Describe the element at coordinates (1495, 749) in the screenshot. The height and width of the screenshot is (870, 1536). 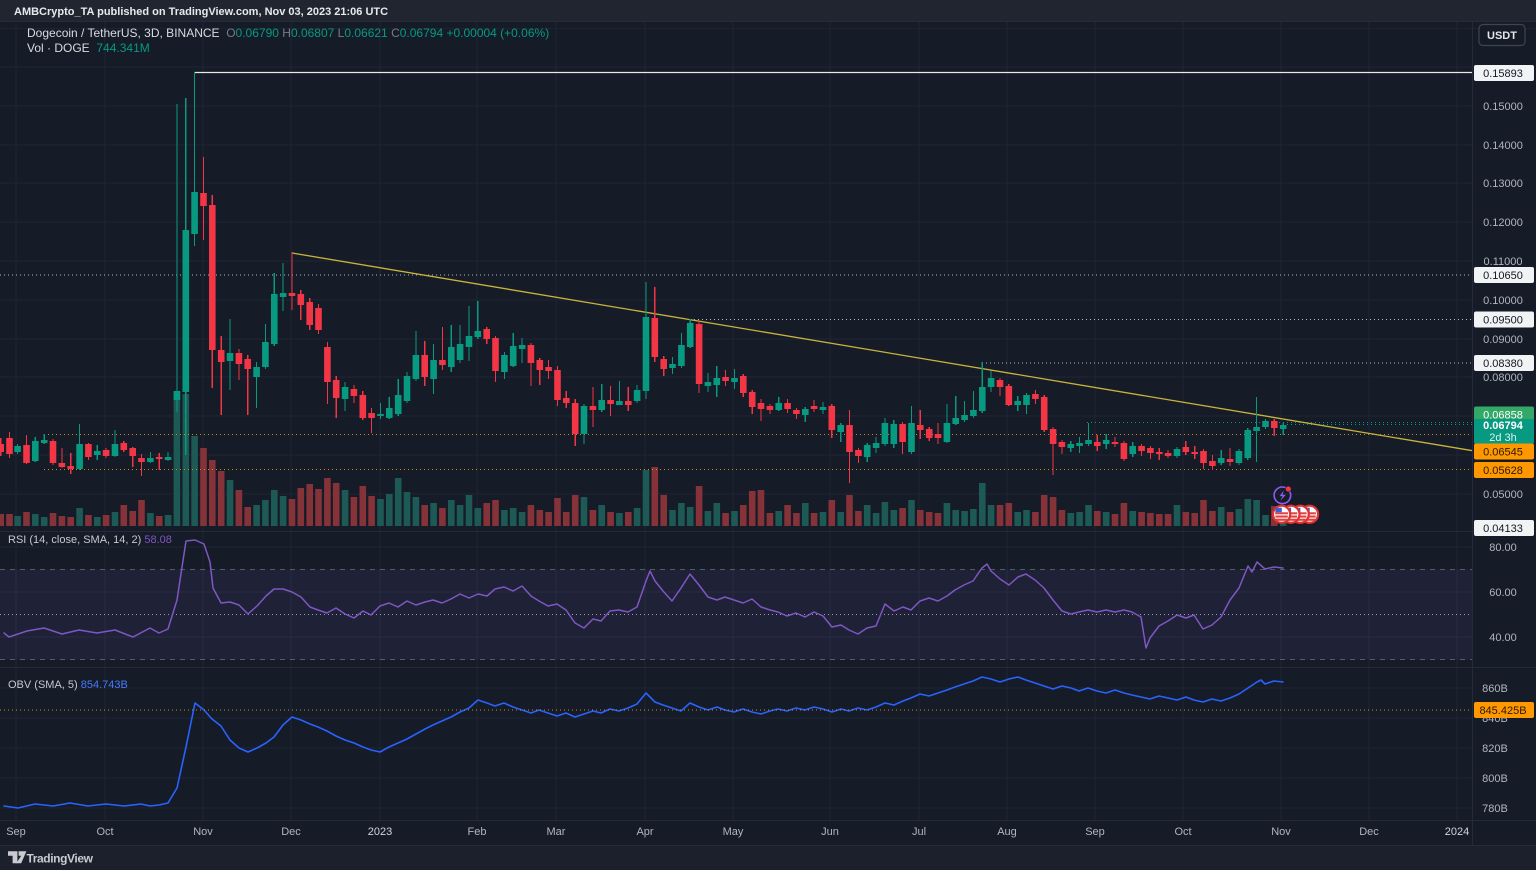
I see `svg-text: 820B` at that location.